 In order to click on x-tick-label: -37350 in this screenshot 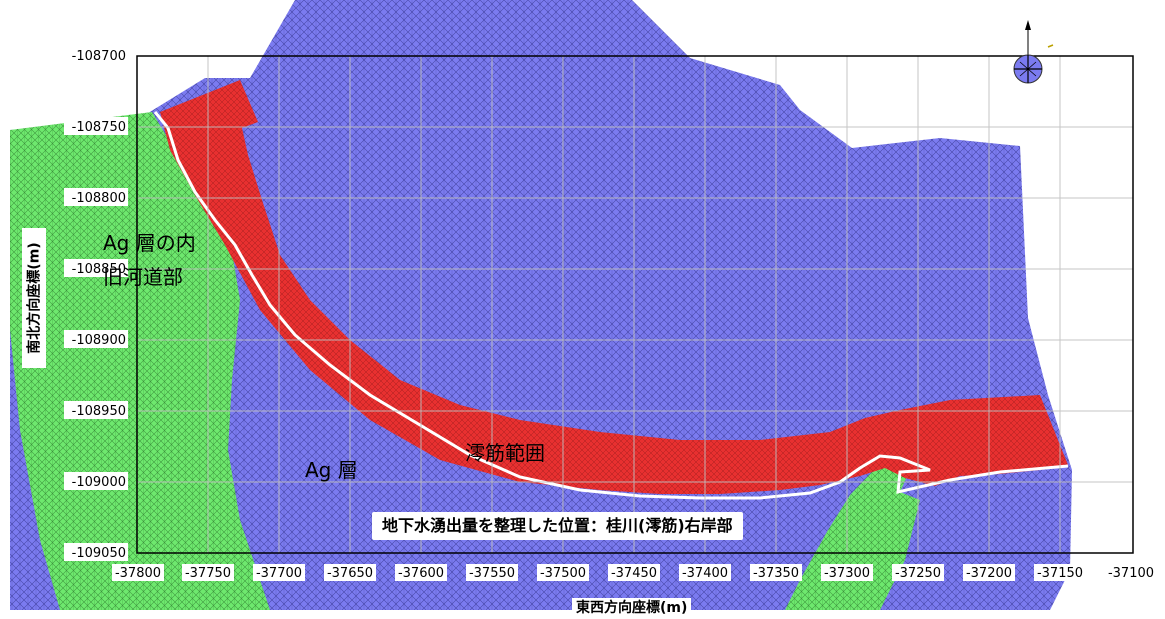, I will do `click(776, 573)`.